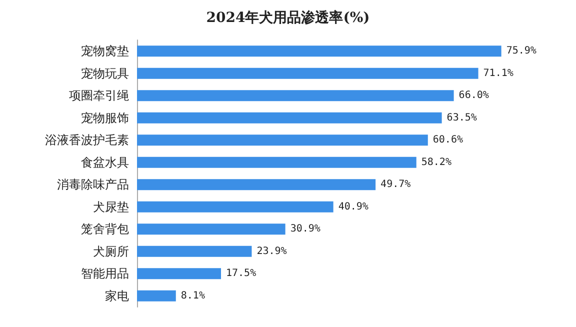  Describe the element at coordinates (93, 185) in the screenshot. I see `y-tick-label: 消毒除味产品` at that location.